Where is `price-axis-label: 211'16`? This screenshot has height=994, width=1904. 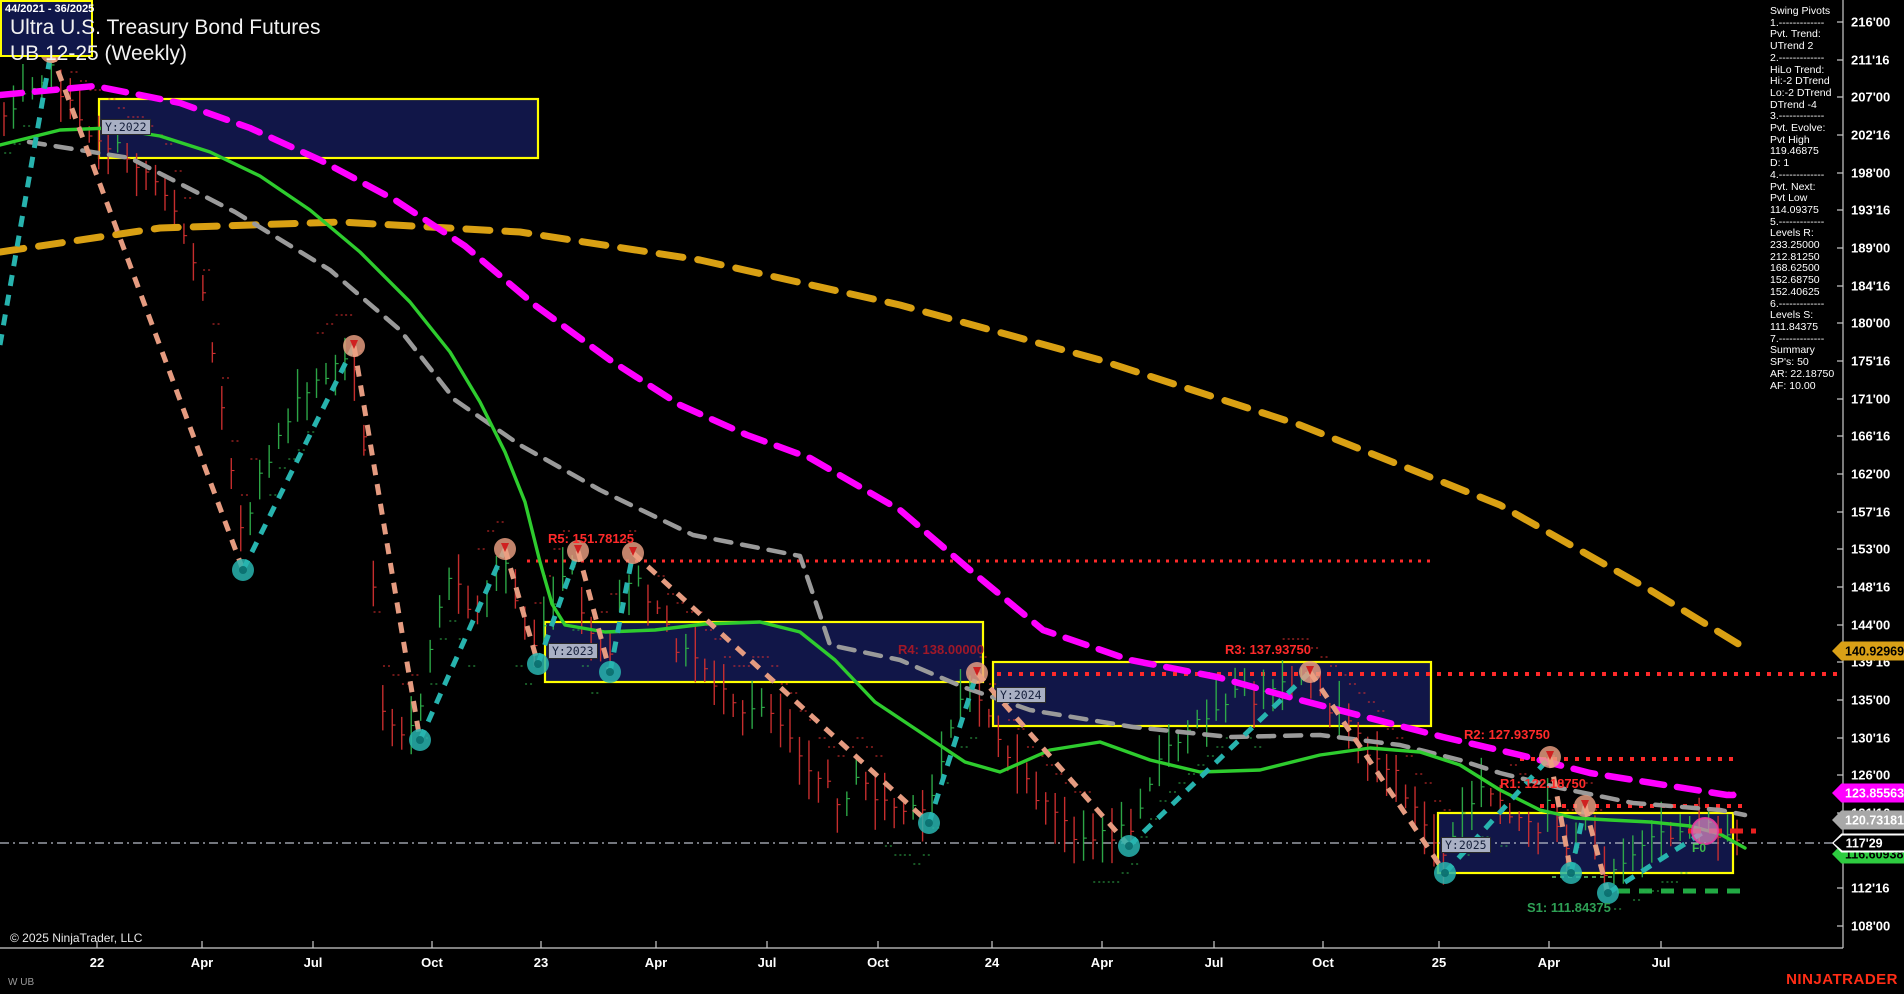 price-axis-label: 211'16 is located at coordinates (1870, 60).